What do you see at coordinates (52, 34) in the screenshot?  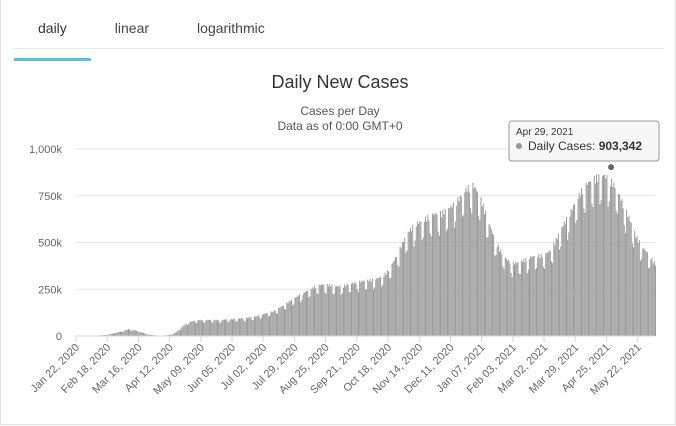 I see `tab-daily: daily` at bounding box center [52, 34].